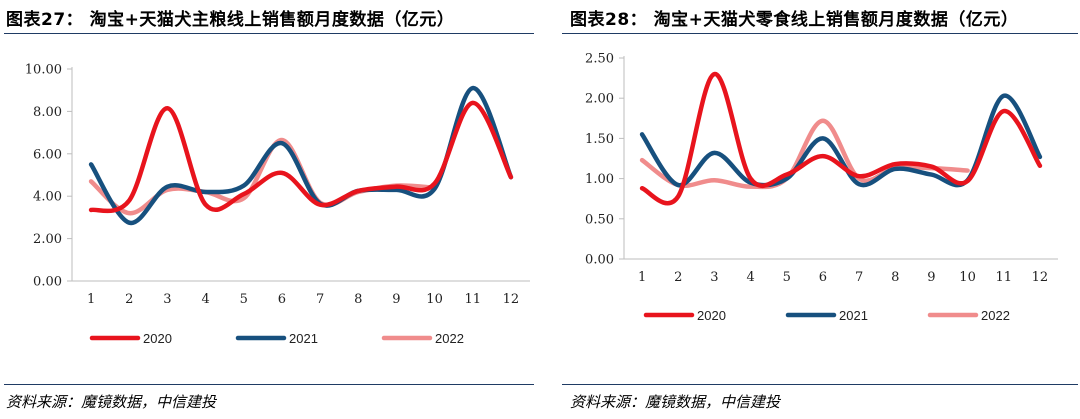  What do you see at coordinates (230, 20) in the screenshot?
I see `chart-title: 图表27： 淘宝+天猫犬主粮线上销售额月度数据（亿元）` at bounding box center [230, 20].